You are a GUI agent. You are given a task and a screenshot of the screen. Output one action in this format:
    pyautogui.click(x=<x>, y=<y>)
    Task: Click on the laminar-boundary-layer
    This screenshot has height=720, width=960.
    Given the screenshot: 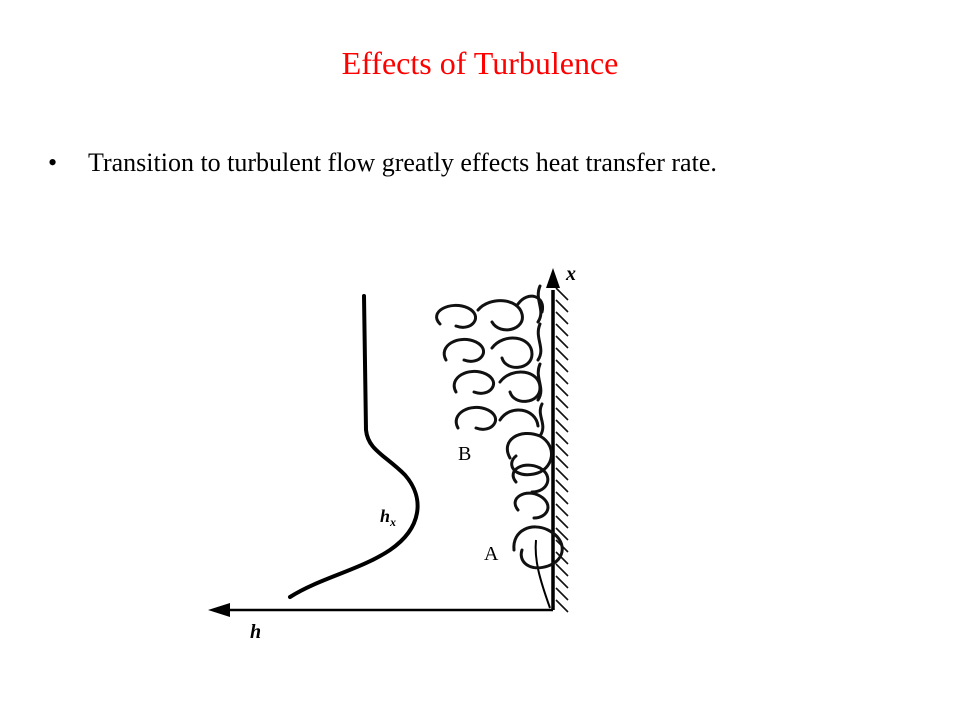 What is the action you would take?
    pyautogui.click(x=542, y=574)
    